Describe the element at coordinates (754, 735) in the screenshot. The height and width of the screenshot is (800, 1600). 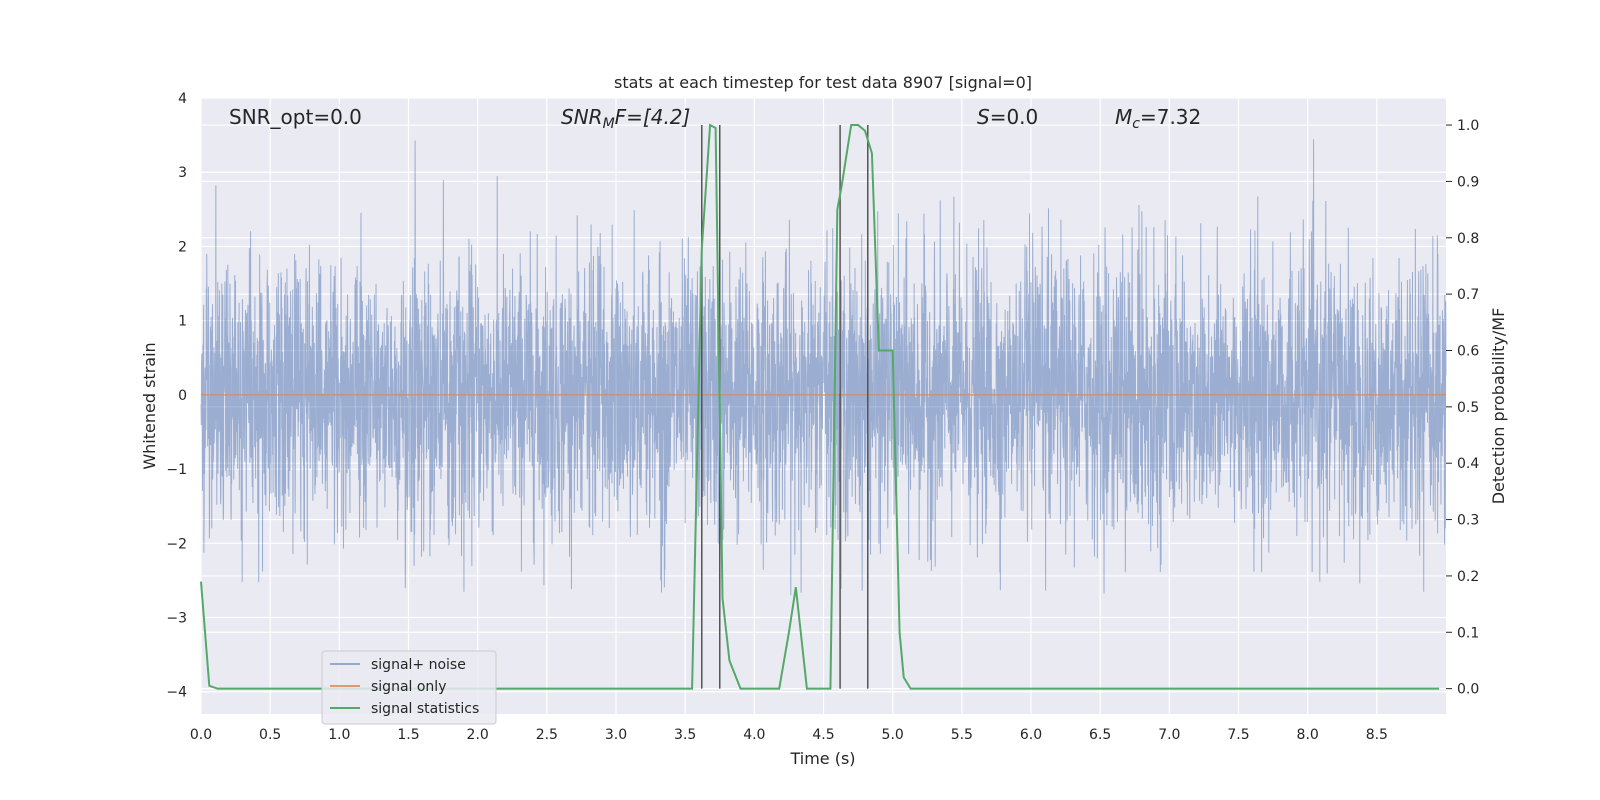
I see `x-tick-8: 4.0` at that location.